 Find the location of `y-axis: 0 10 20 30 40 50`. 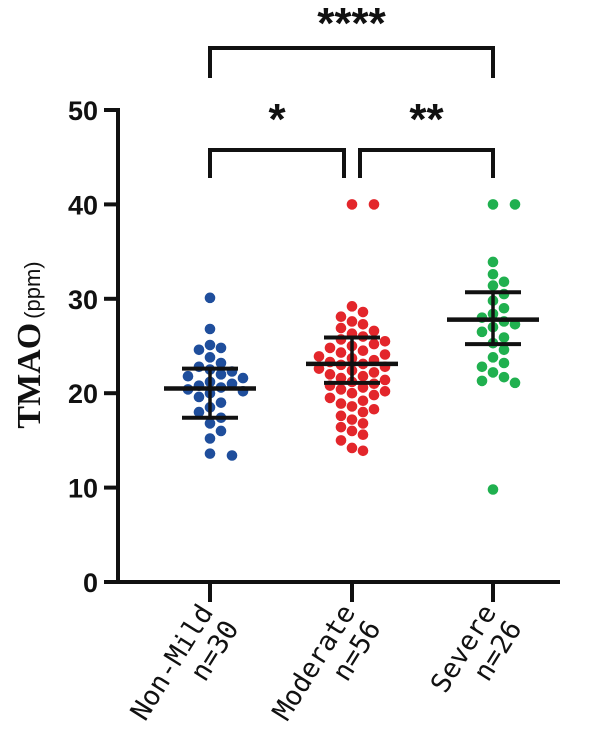

y-axis: 0 10 20 30 40 50 is located at coordinates (94, 347).